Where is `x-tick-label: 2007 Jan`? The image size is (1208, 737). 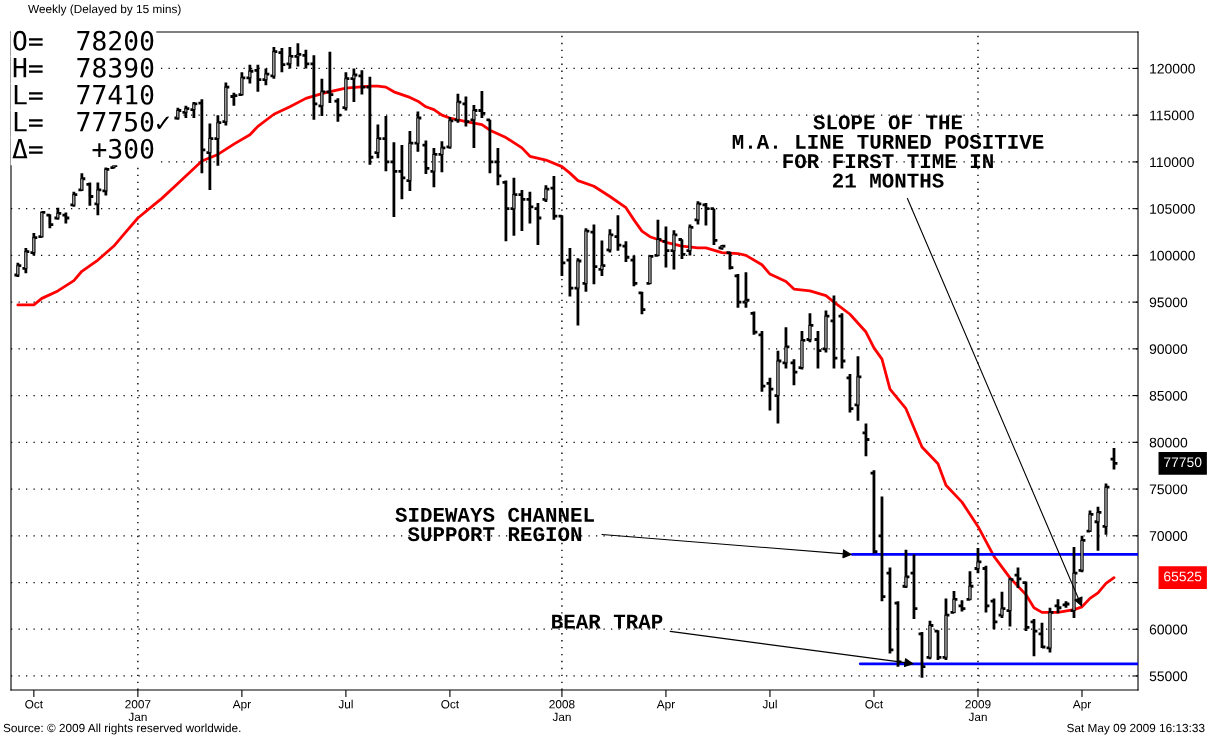
x-tick-label: 2007 Jan is located at coordinates (138, 711).